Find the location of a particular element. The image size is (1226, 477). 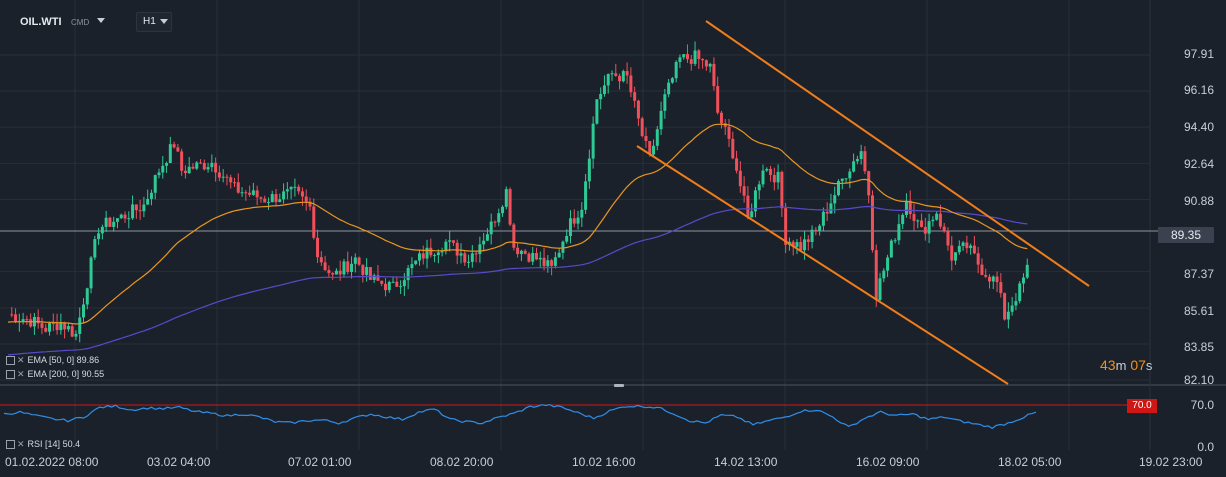

ema200-legend: ✕ EMA [200, 0] 90.55 is located at coordinates (55, 374).